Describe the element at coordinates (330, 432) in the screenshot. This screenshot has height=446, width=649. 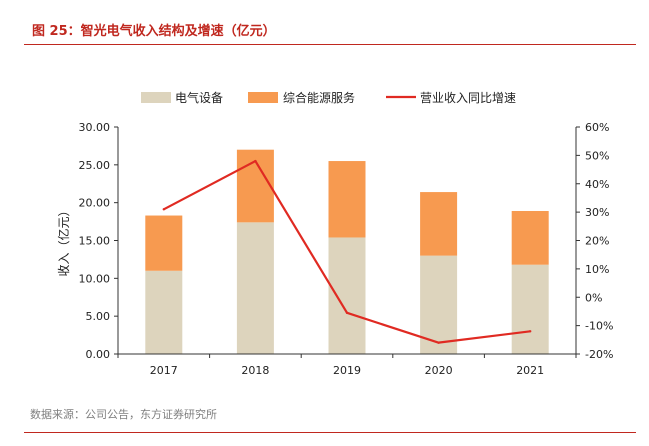
I see `bottom-rule` at that location.